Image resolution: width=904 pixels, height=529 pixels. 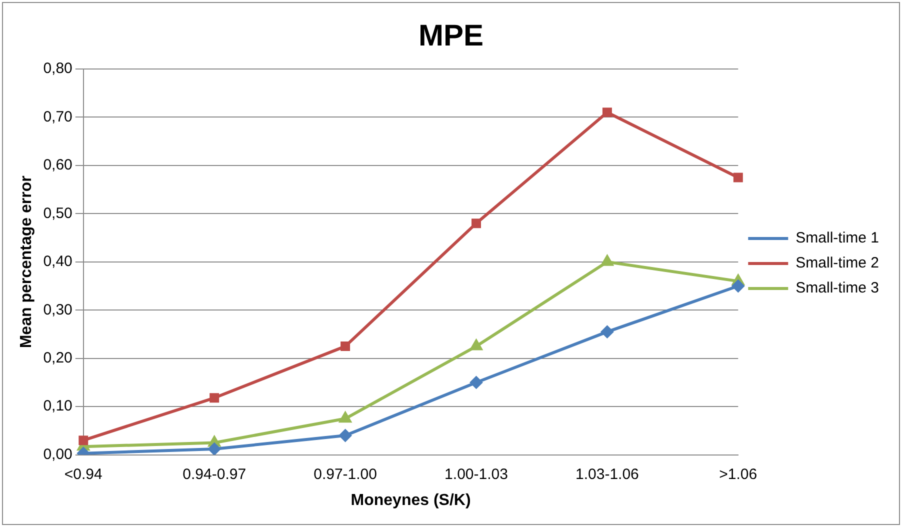 I want to click on x-tick-label: 1.00-1.03, so click(x=476, y=474).